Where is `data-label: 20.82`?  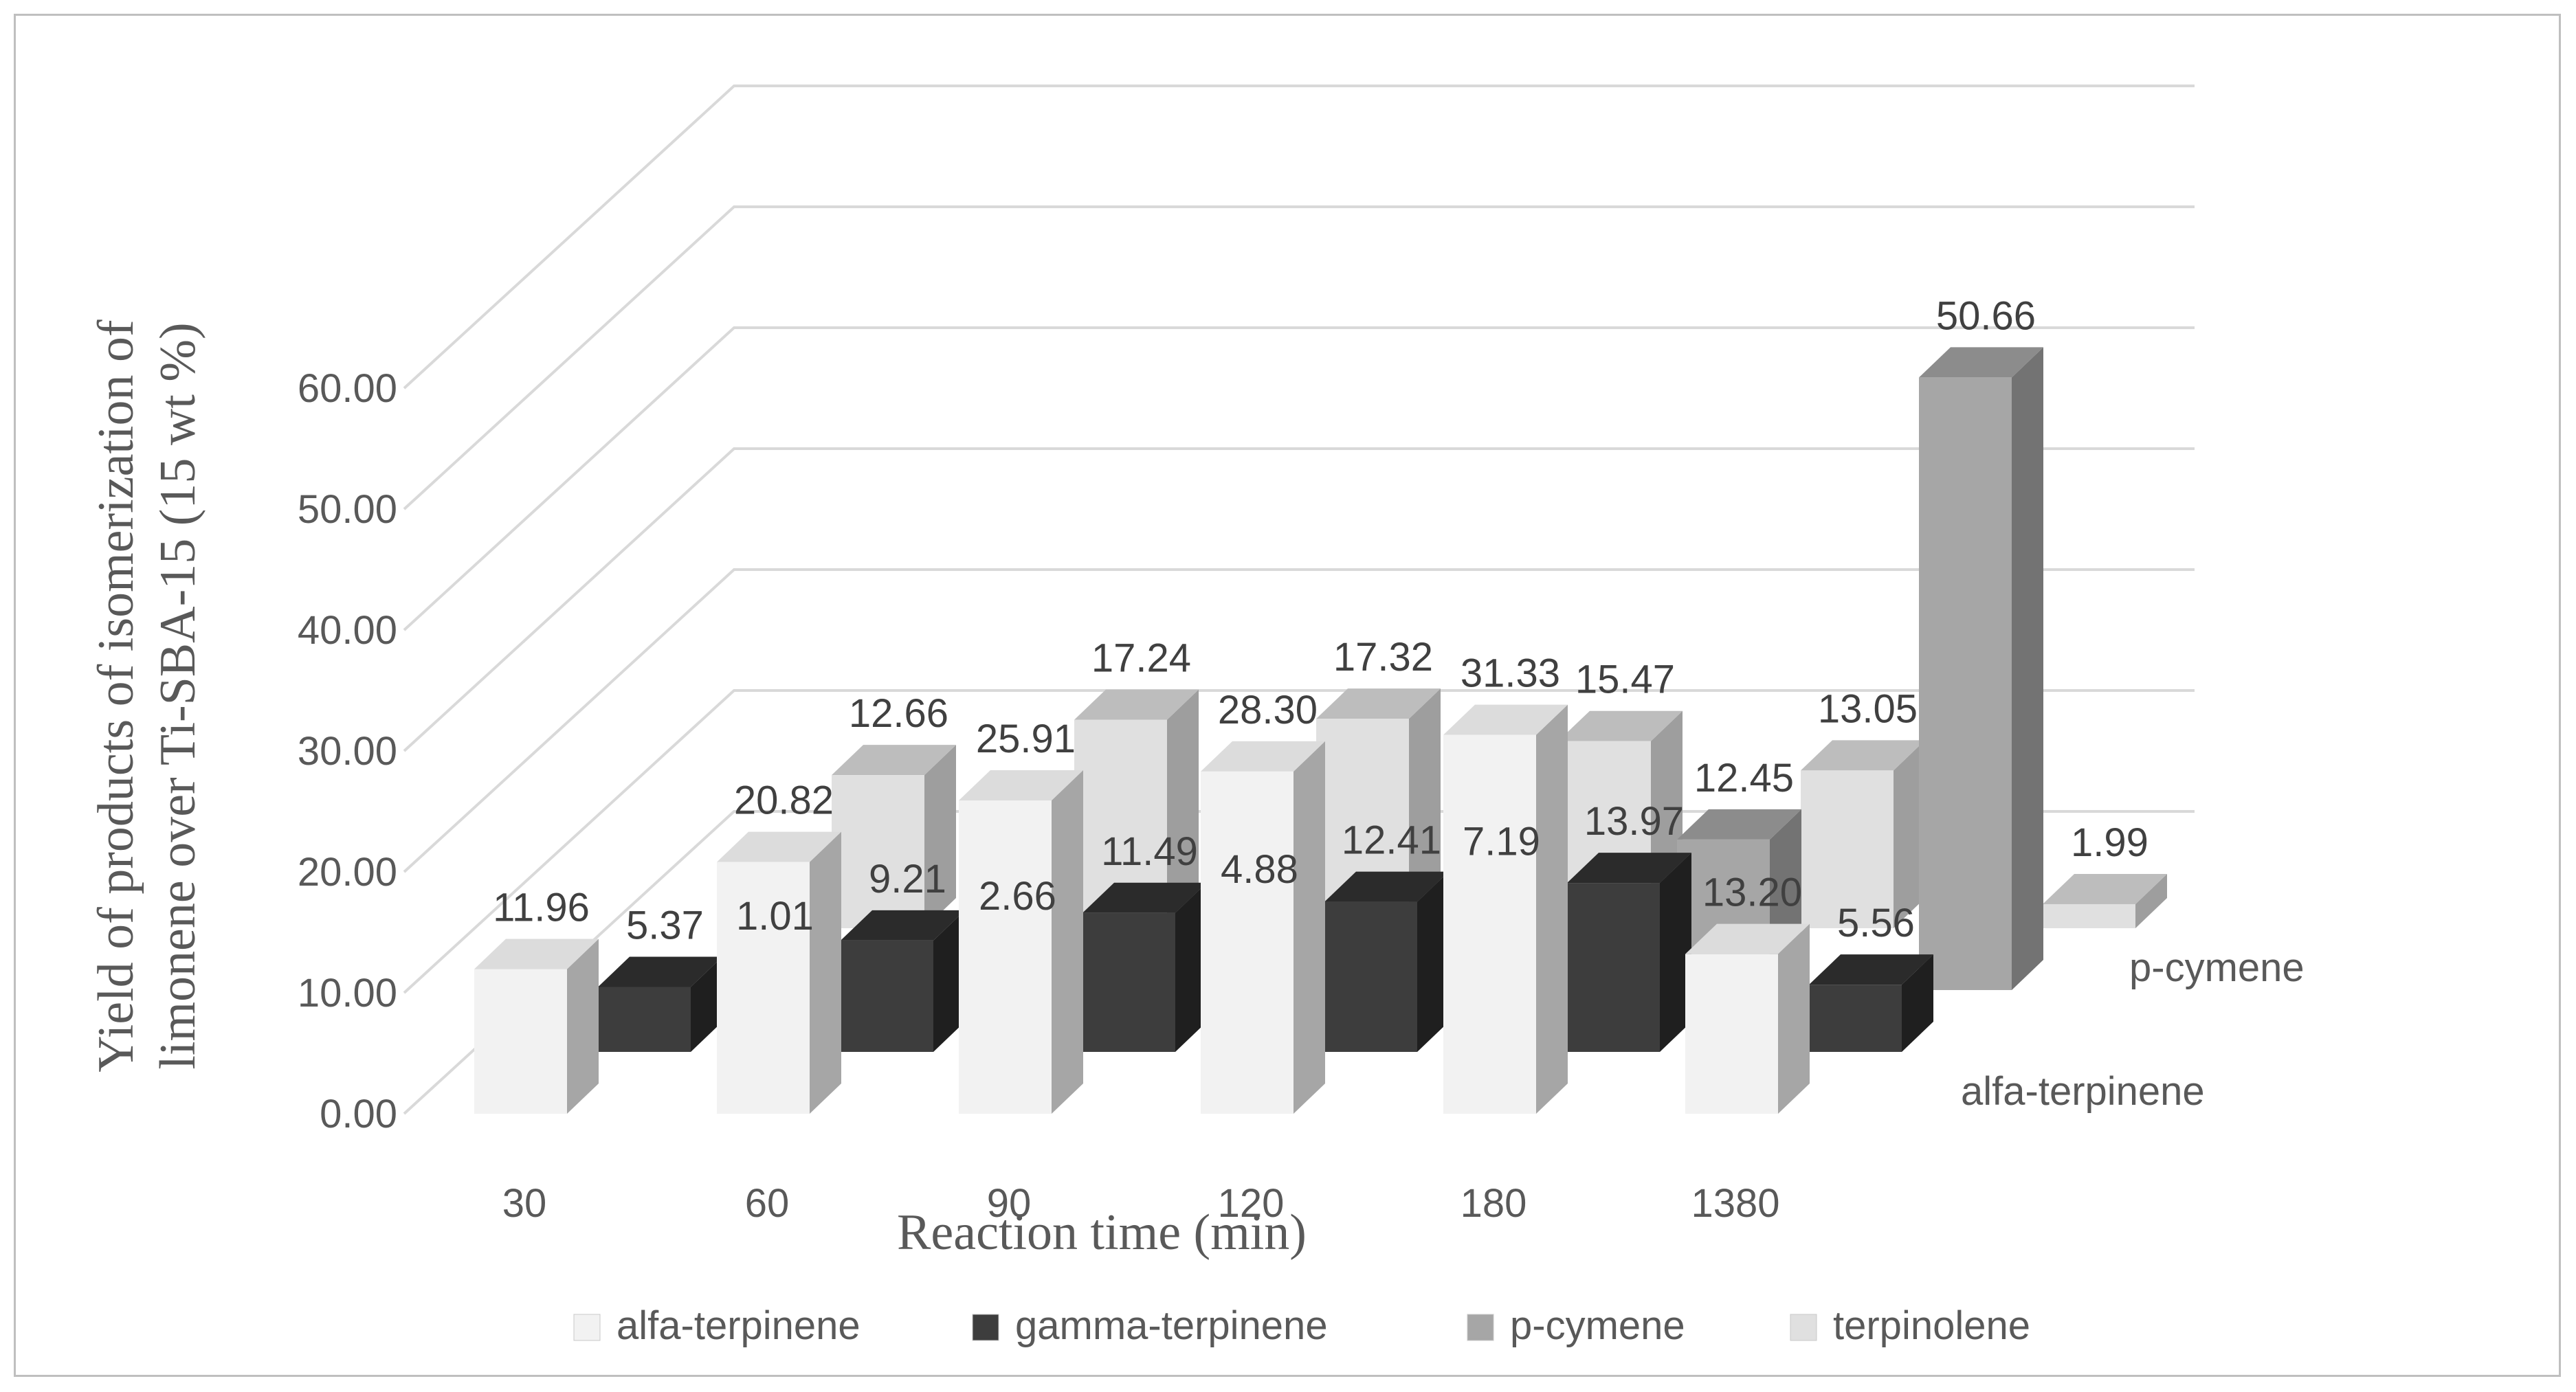
data-label: 20.82 is located at coordinates (784, 800).